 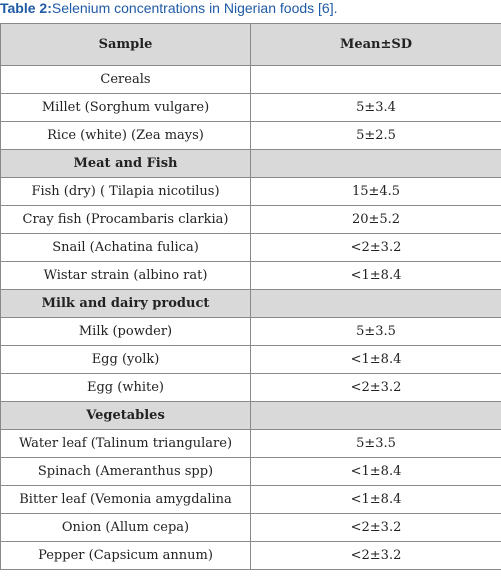 What do you see at coordinates (125, 135) in the screenshot?
I see `sample-cell: Rice (white) (Zea mays)` at bounding box center [125, 135].